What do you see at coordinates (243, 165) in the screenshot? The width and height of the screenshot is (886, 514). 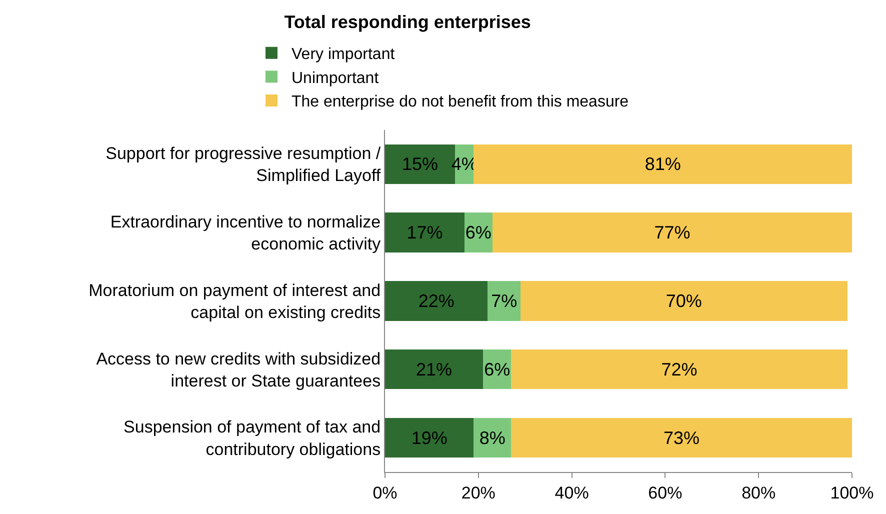 I see `y-tick-label: Support for progressive resumption / Simplified Layoff` at bounding box center [243, 165].